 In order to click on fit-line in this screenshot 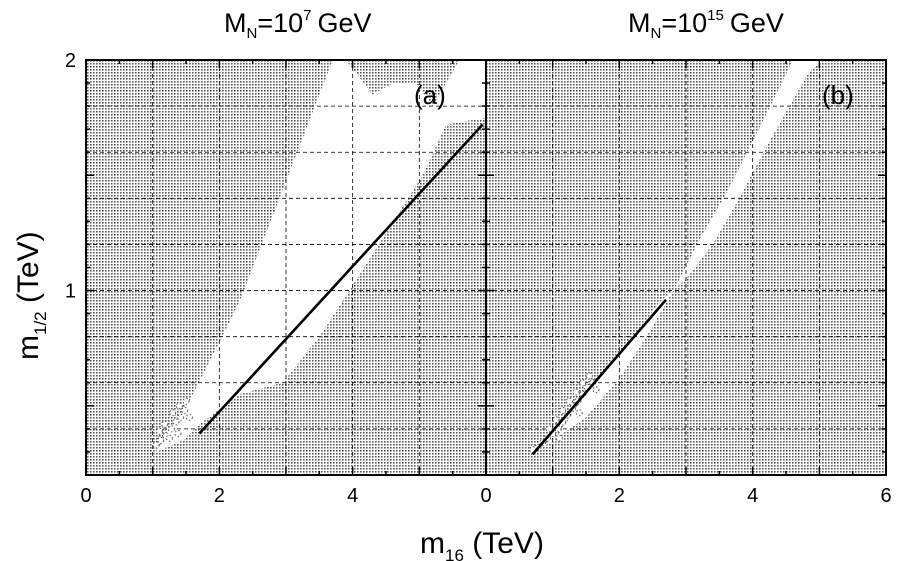, I will do `click(599, 377)`.